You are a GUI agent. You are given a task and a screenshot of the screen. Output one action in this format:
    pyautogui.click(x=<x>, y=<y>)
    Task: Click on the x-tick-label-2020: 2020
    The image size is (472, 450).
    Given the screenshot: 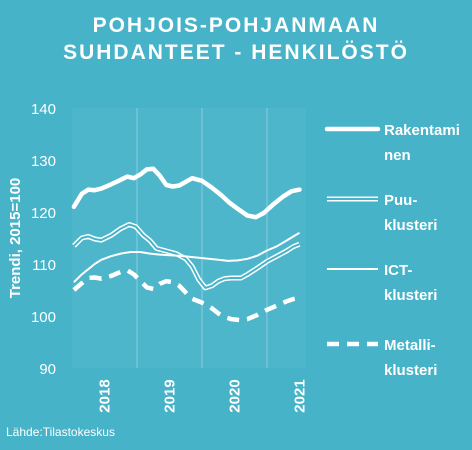 What is the action you would take?
    pyautogui.click(x=235, y=395)
    